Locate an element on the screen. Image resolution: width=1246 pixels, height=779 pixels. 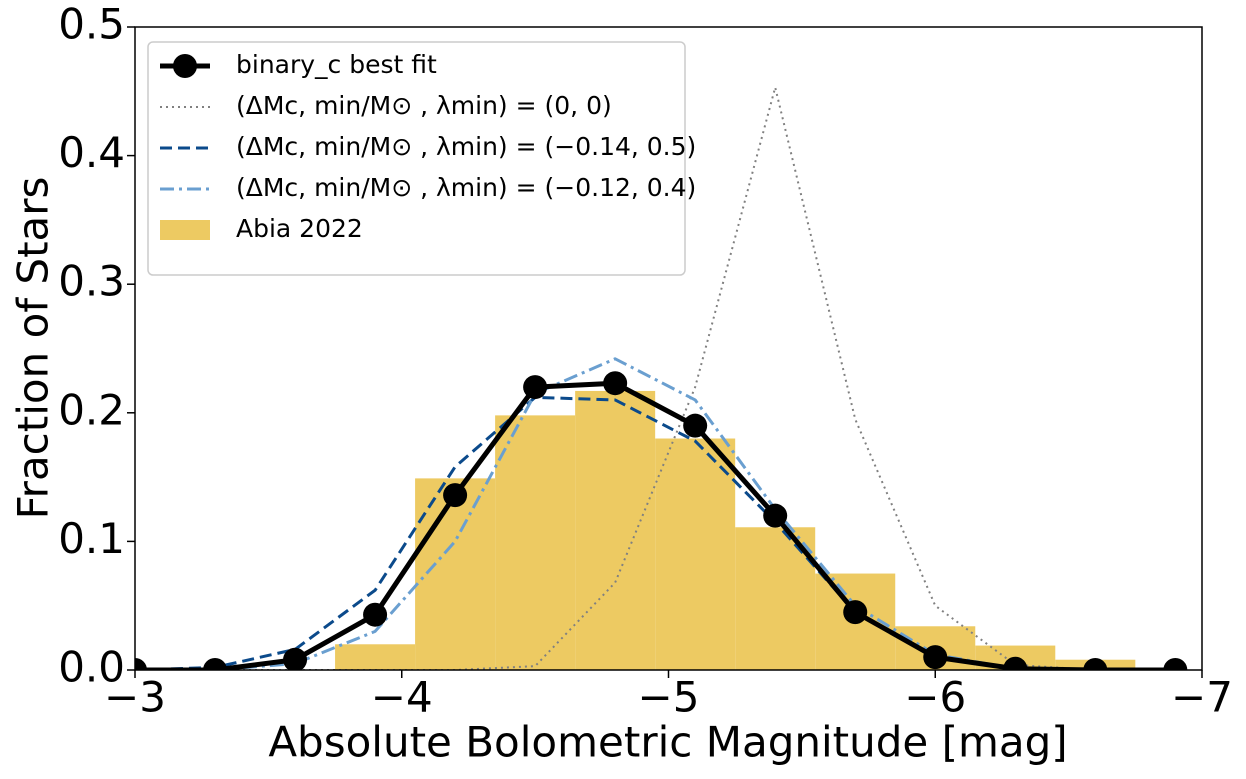
legend-label: (ΔMc, min/M⊙ , λmin) = (−0.14, 0.5) is located at coordinates (466, 146).